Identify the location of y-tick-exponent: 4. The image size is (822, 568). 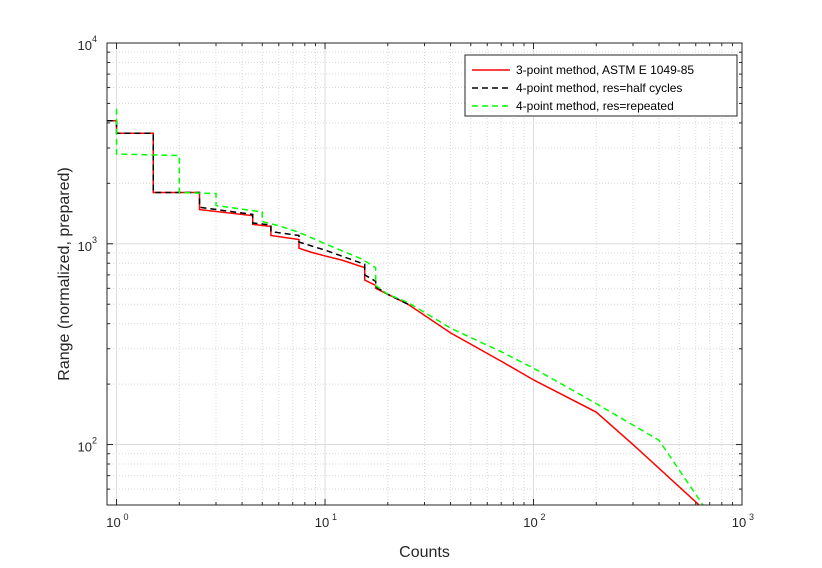
(94, 39).